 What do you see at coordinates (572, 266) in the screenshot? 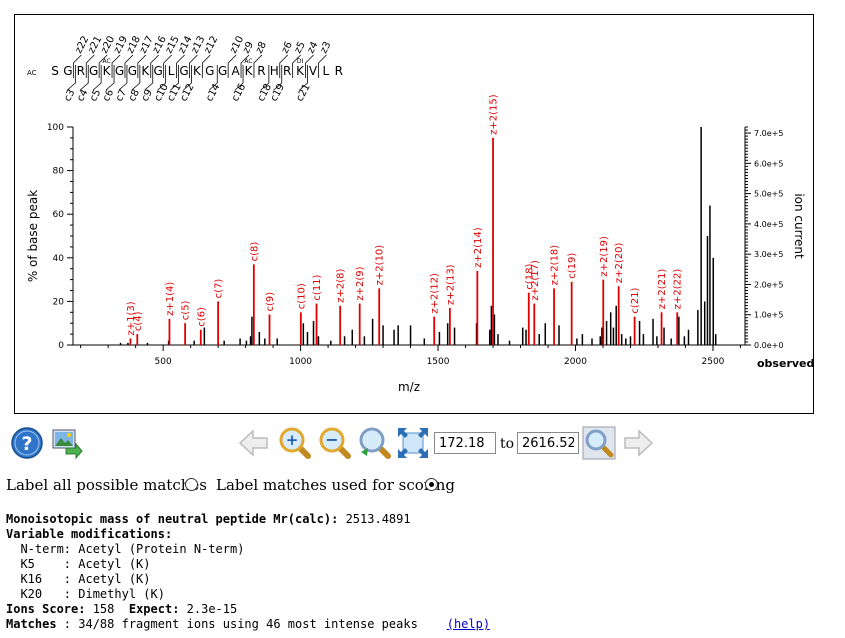
I see `peak-label: c(19)` at bounding box center [572, 266].